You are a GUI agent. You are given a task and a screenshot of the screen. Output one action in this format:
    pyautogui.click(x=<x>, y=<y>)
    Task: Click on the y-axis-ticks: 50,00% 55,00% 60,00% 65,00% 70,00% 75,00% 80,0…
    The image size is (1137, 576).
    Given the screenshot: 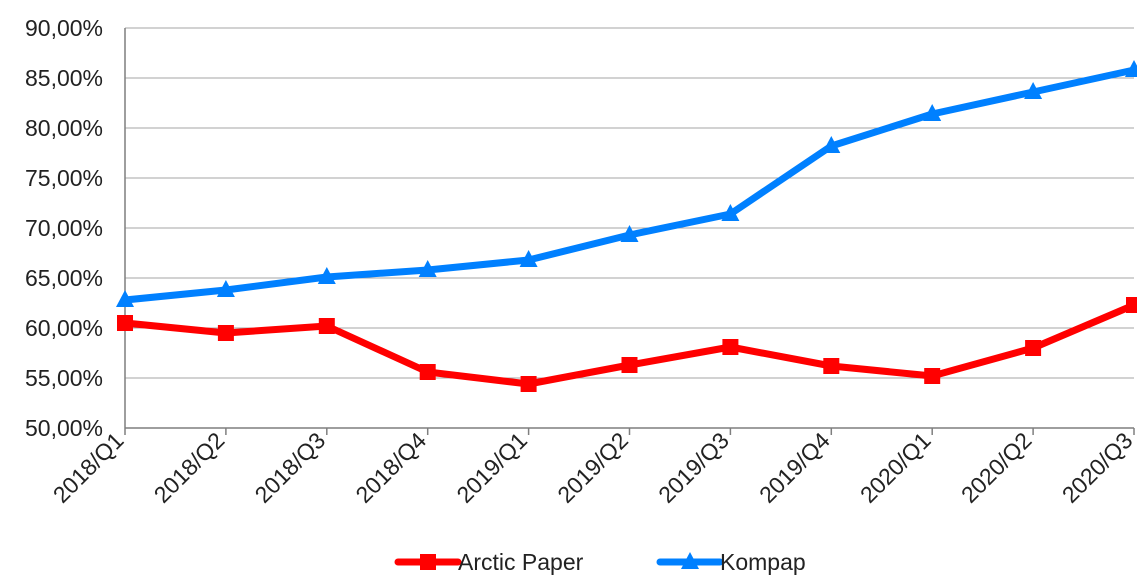 What is the action you would take?
    pyautogui.click(x=64, y=228)
    